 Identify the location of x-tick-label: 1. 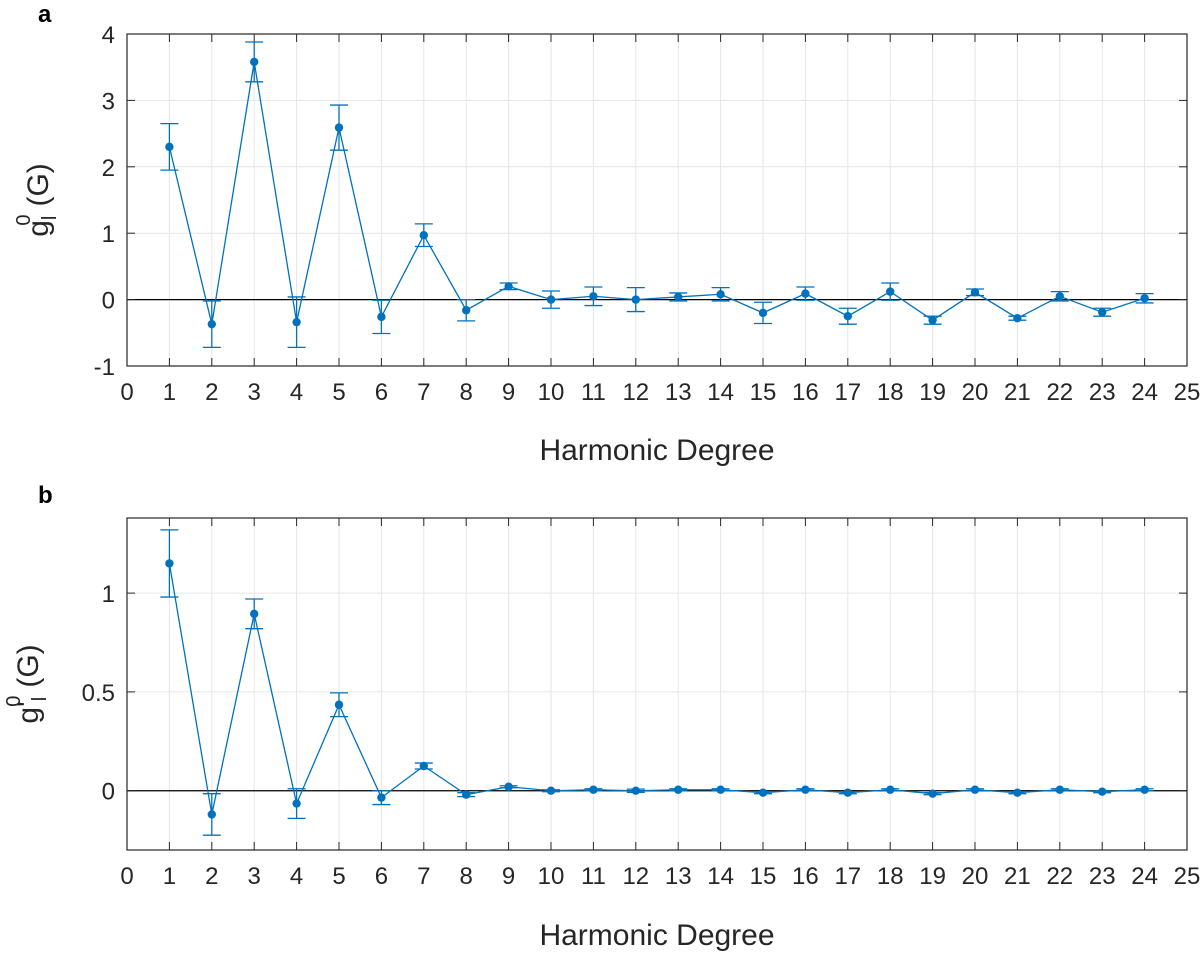
(169, 392).